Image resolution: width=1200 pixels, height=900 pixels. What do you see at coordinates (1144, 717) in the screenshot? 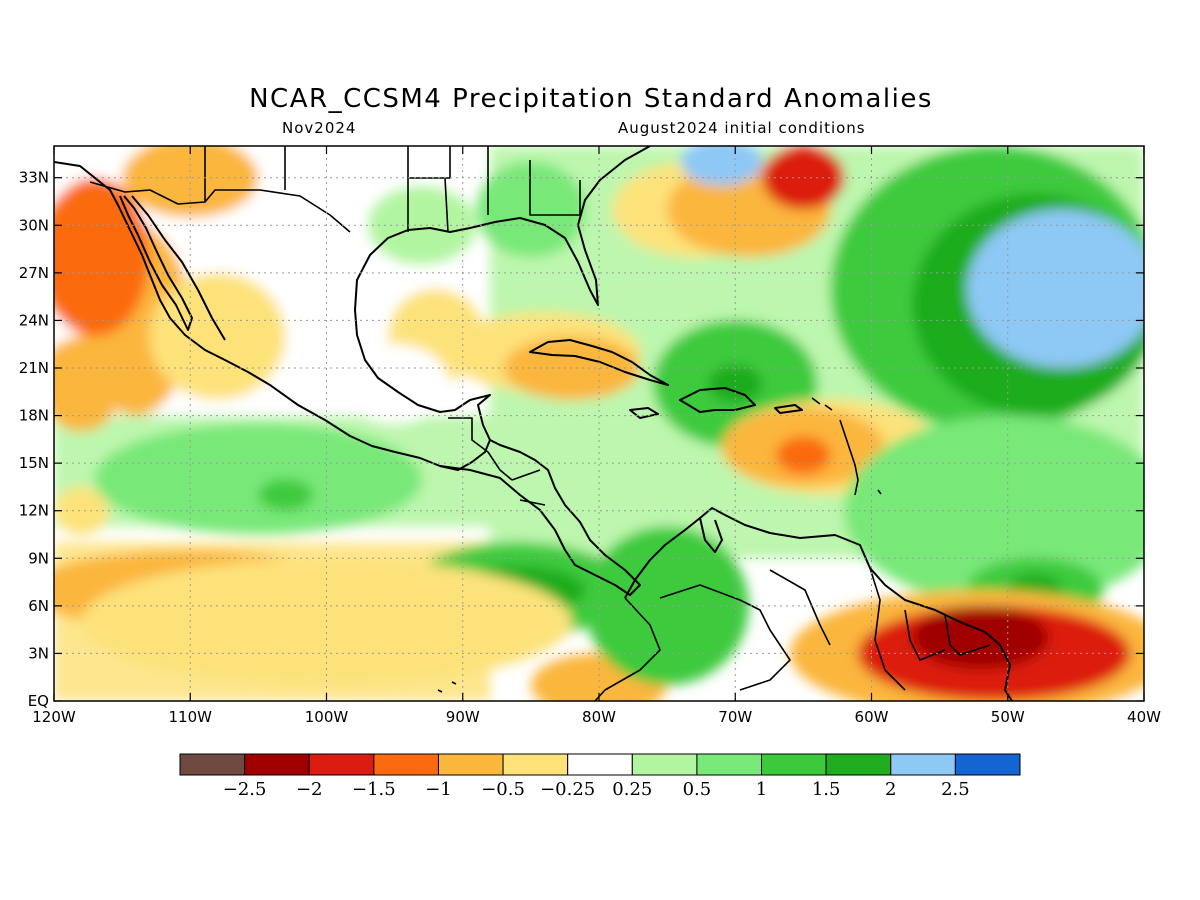
I see `x-tick-label: 40W` at bounding box center [1144, 717].